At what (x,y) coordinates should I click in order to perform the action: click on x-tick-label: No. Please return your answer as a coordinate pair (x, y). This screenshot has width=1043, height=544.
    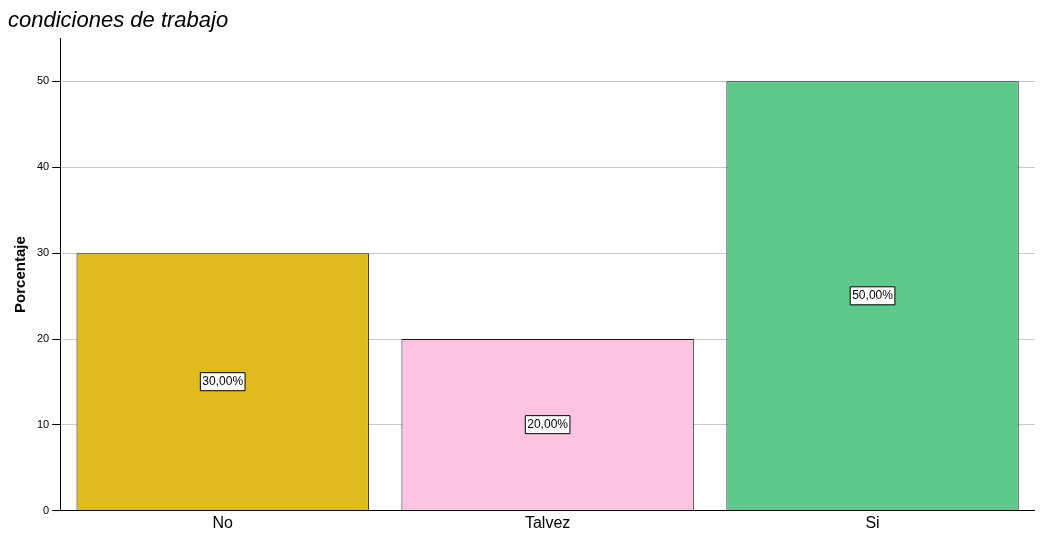
    Looking at the image, I should click on (223, 522).